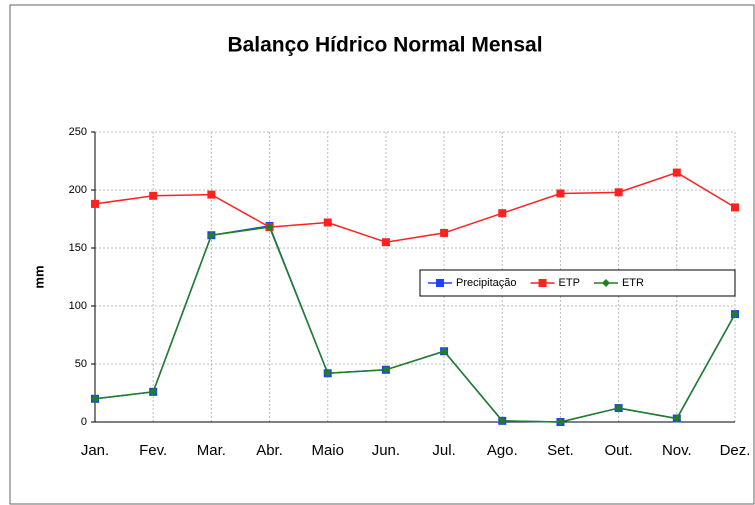 The image size is (755, 505). What do you see at coordinates (618, 450) in the screenshot?
I see `x-tick-label: Out.` at bounding box center [618, 450].